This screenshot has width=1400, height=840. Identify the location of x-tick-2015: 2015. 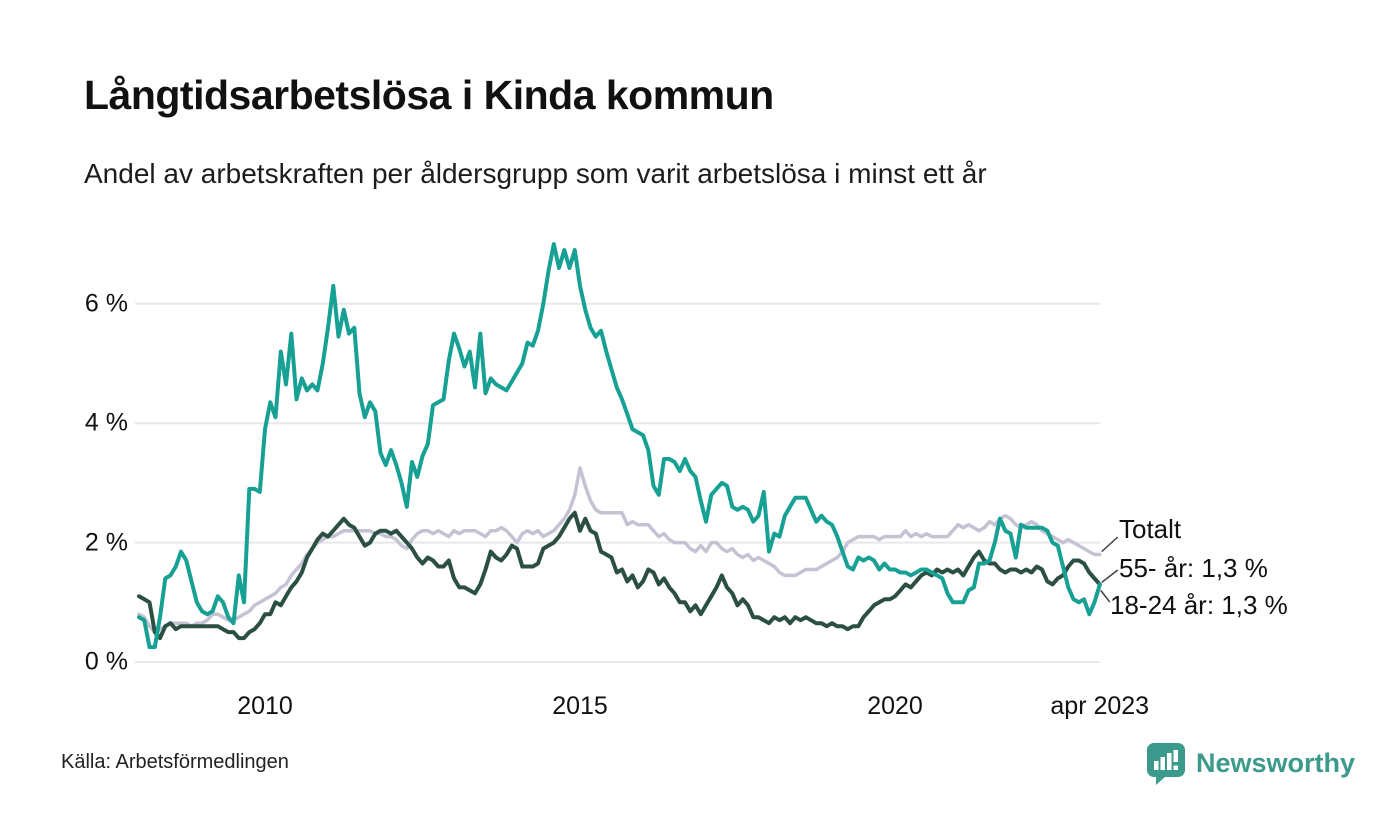
(580, 706).